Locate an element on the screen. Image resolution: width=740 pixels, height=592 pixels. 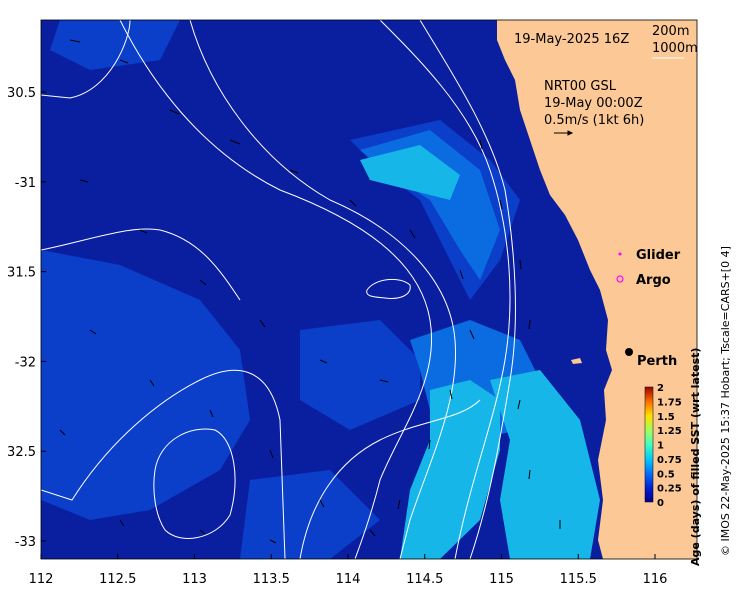
legend-glider: Glider is located at coordinates (658, 255).